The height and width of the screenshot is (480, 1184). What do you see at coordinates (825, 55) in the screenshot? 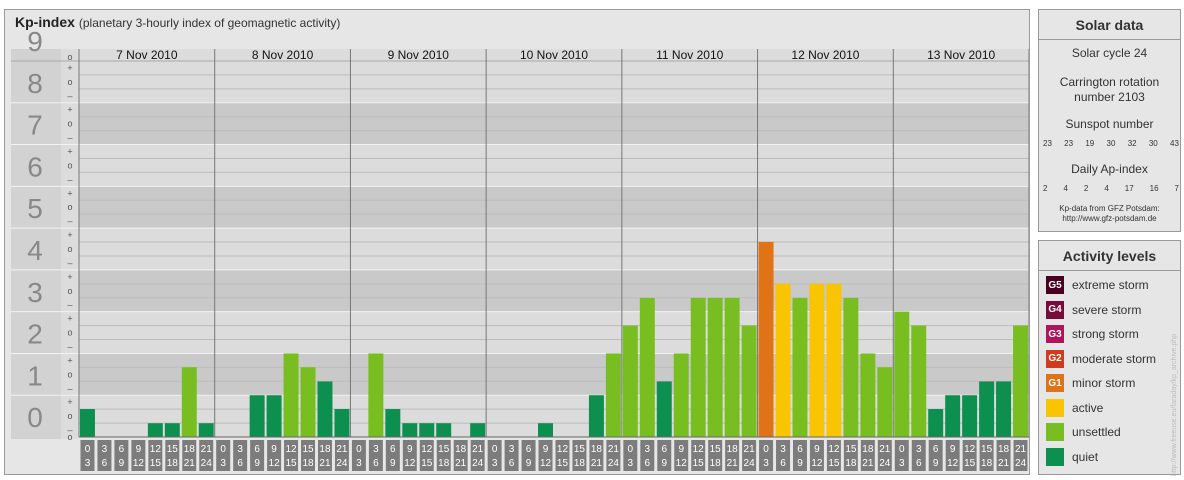
I see `day-label: 12 Nov 2010` at bounding box center [825, 55].